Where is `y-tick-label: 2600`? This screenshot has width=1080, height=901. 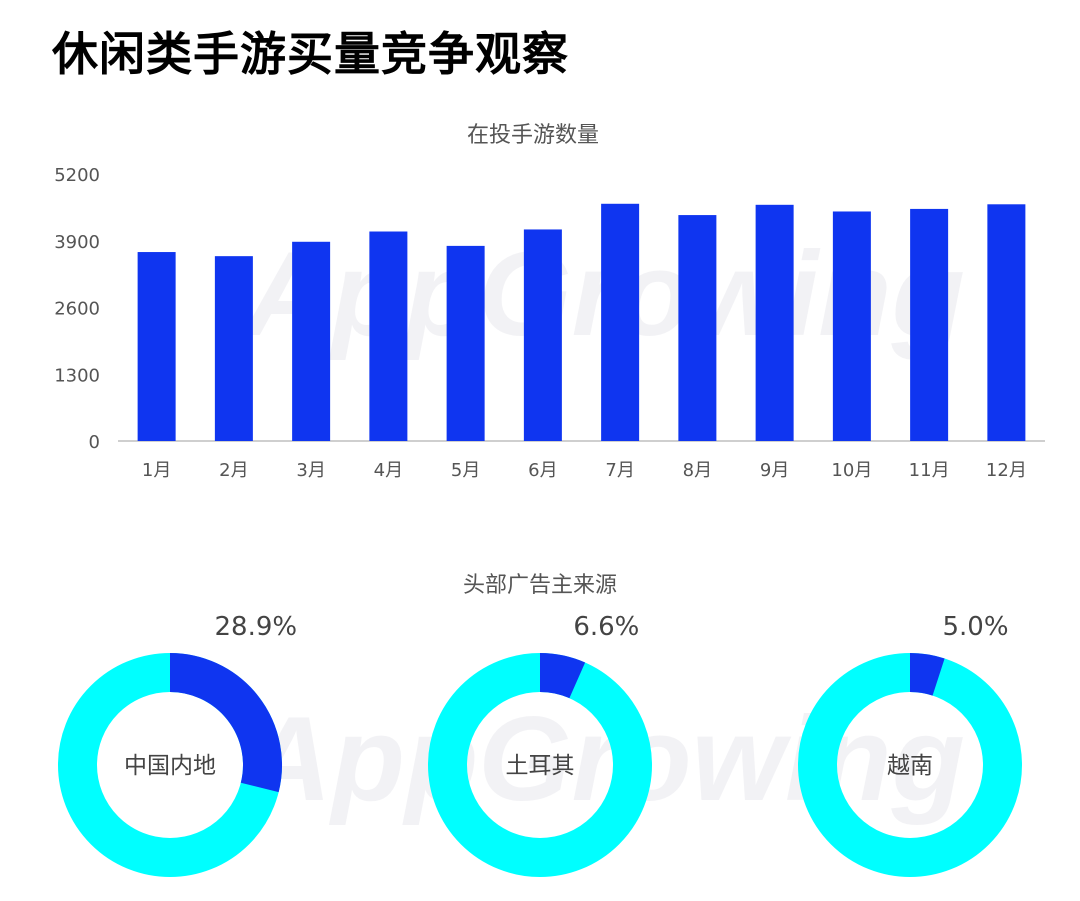
y-tick-label: 2600 is located at coordinates (77, 309).